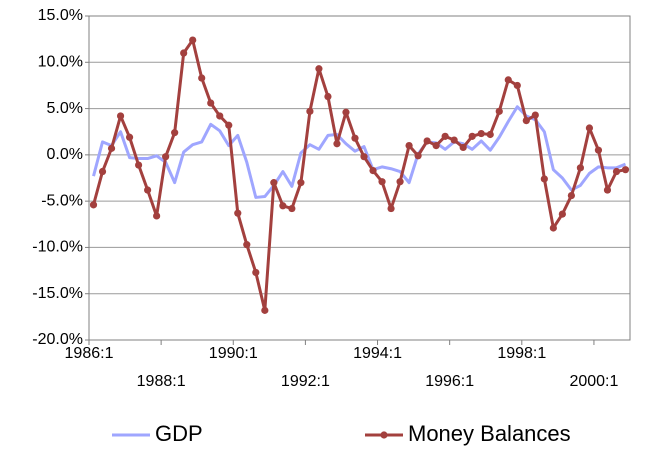 The image size is (647, 449). What do you see at coordinates (57, 339) in the screenshot?
I see `y-tick-label: -20.0%` at bounding box center [57, 339].